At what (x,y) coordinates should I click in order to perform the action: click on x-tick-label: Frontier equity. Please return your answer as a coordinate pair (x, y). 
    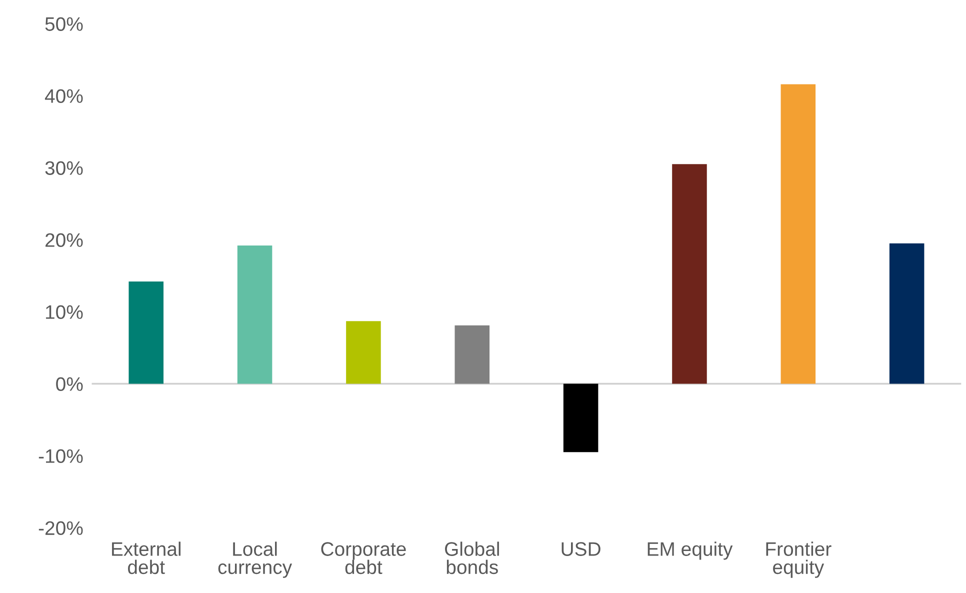
    Looking at the image, I should click on (799, 560).